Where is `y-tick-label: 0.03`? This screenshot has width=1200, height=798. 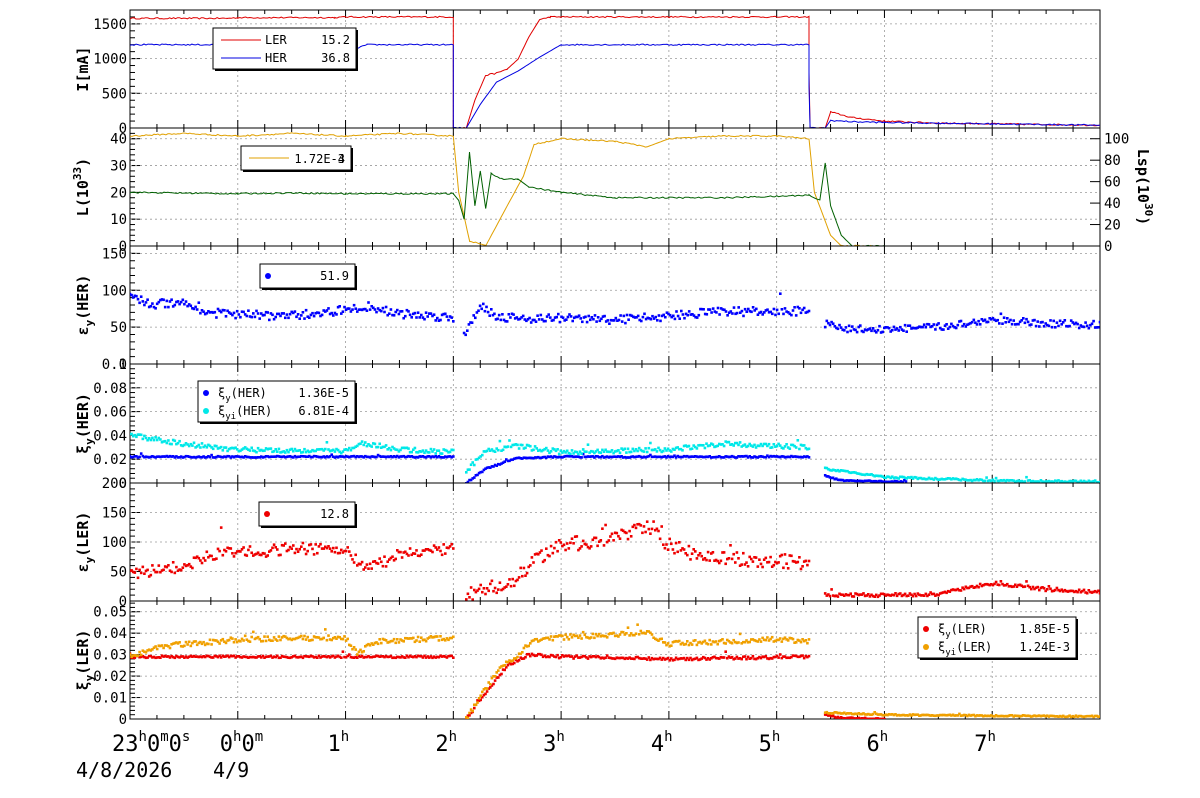
y-tick-label: 0.03 is located at coordinates (110, 656).